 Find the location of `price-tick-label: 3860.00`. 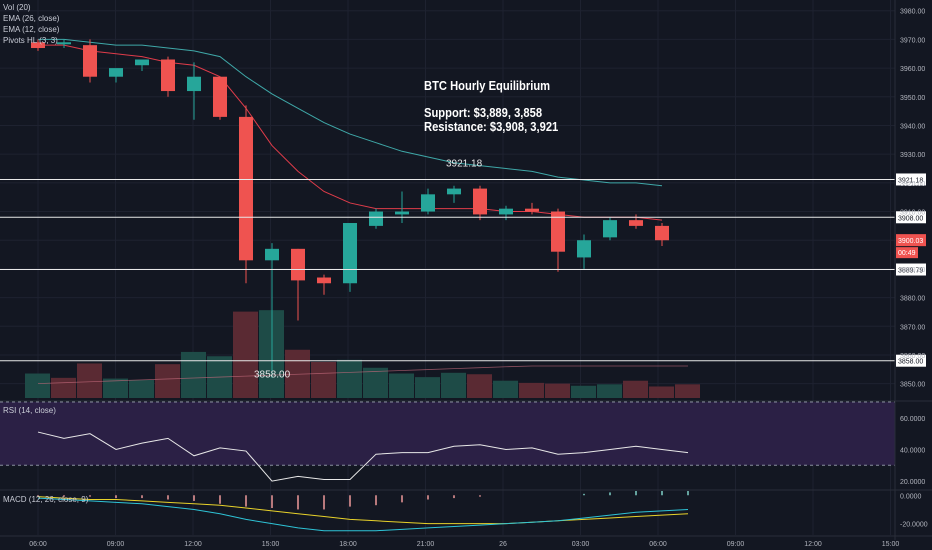

price-tick-label: 3860.00 is located at coordinates (912, 356).